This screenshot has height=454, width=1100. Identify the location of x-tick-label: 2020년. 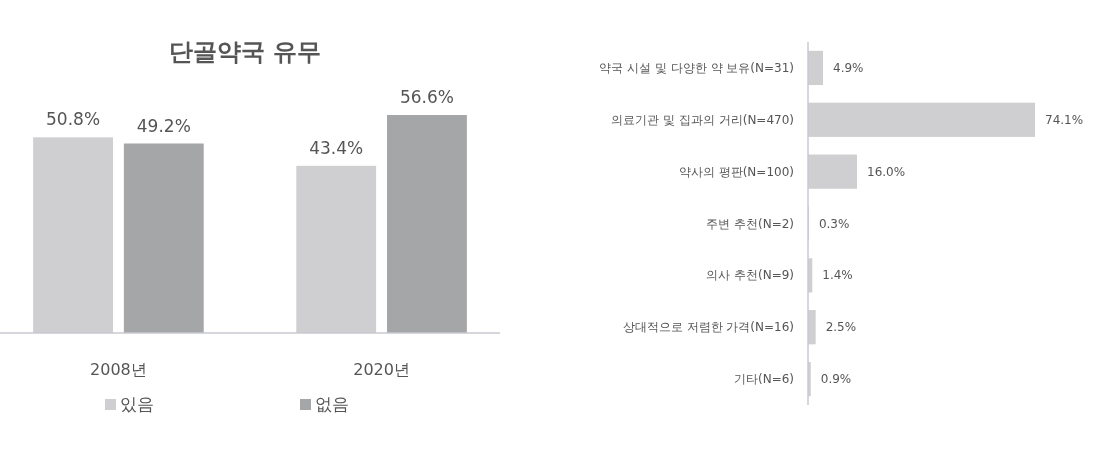
(381, 369).